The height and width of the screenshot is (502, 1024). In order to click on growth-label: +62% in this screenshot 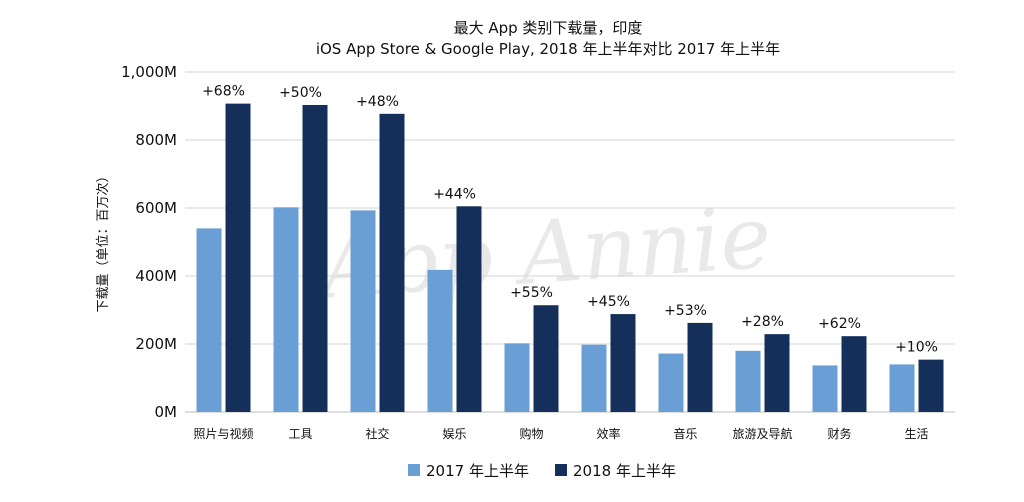, I will do `click(839, 324)`.